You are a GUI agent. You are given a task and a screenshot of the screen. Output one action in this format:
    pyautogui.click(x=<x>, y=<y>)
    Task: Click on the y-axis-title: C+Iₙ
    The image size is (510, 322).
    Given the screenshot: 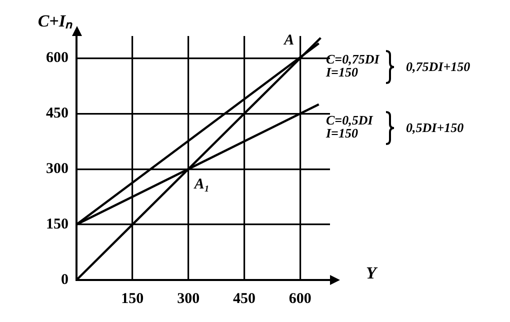 What is the action you would take?
    pyautogui.click(x=56, y=20)
    